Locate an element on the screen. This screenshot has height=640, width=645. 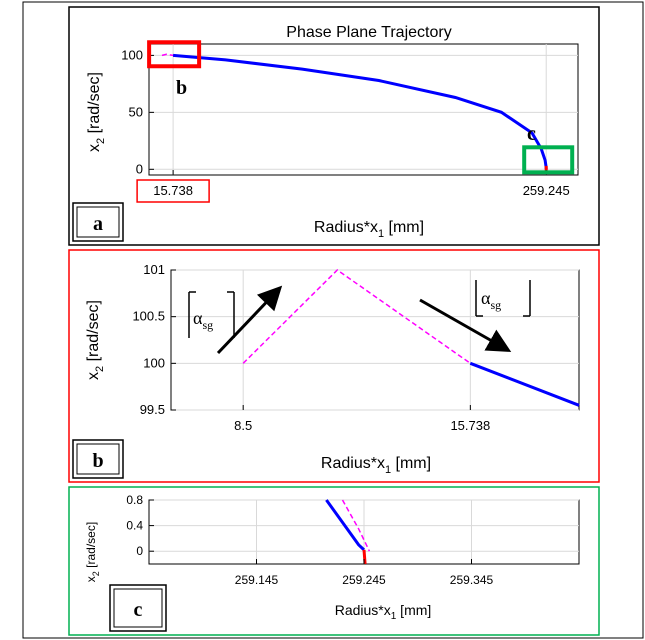
panel-c-label: c is located at coordinates (138, 610).